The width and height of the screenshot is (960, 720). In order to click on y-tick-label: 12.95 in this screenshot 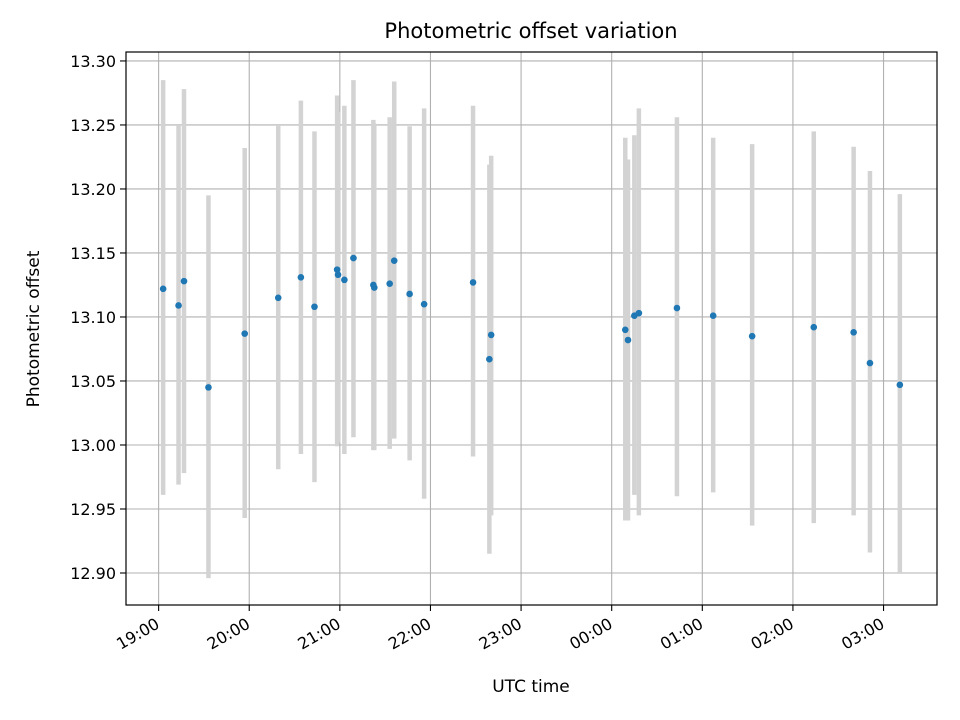, I will do `click(93, 509)`.